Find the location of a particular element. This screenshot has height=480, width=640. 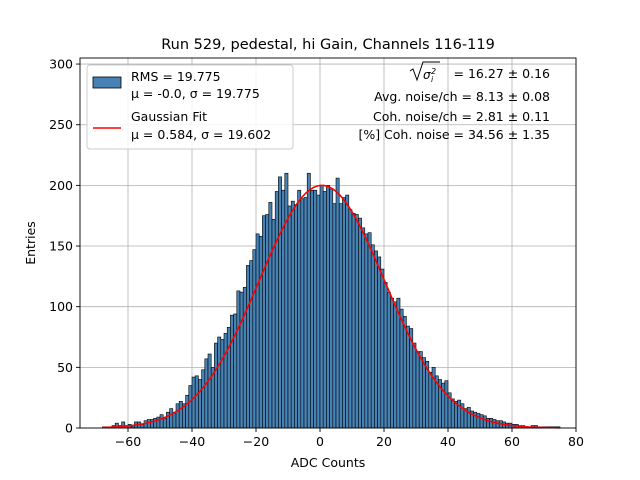

legend-box is located at coordinates (190, 107).